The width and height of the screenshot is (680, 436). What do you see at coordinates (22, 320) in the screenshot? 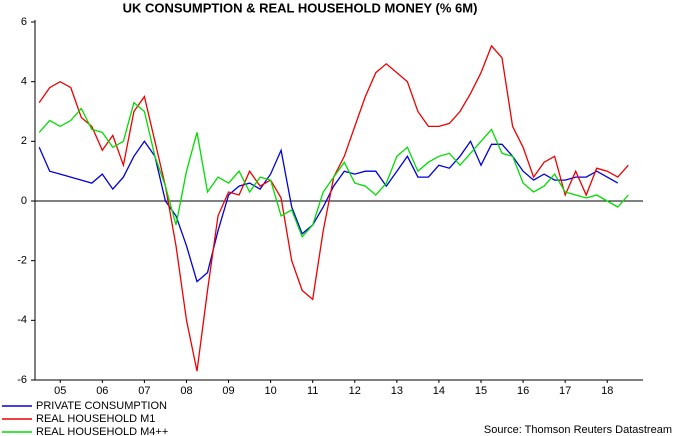
I see `y-tick-label: -4` at bounding box center [22, 320].